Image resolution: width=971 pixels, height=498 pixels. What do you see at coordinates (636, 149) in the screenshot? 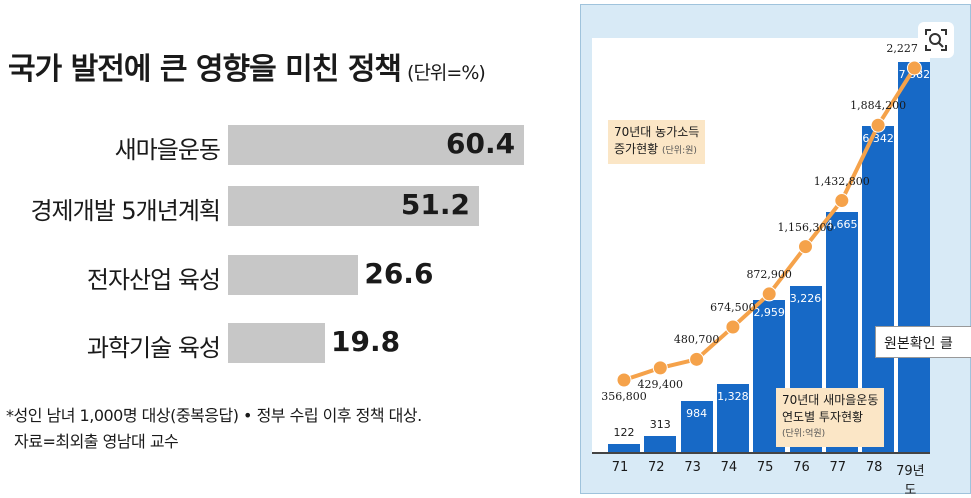
I see `income-legend-line2: 증가현황` at bounding box center [636, 149].